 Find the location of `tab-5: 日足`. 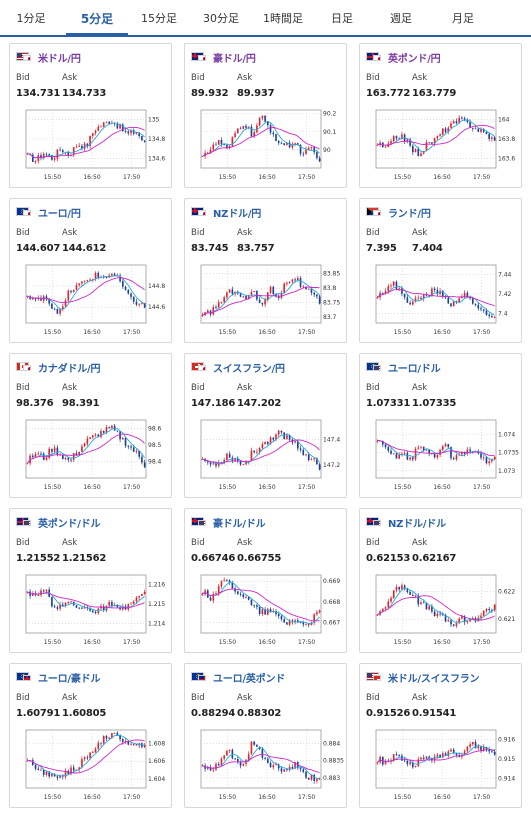

tab-5: 日足 is located at coordinates (342, 18).